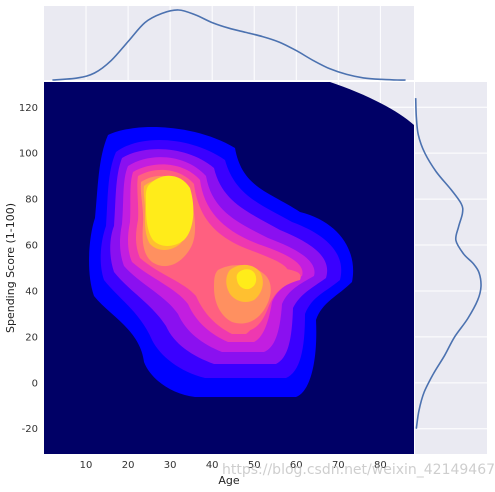 This screenshot has width=495, height=492. I want to click on watermark-text: https://blog.csdn.net/weixin_42149467, so click(358, 470).